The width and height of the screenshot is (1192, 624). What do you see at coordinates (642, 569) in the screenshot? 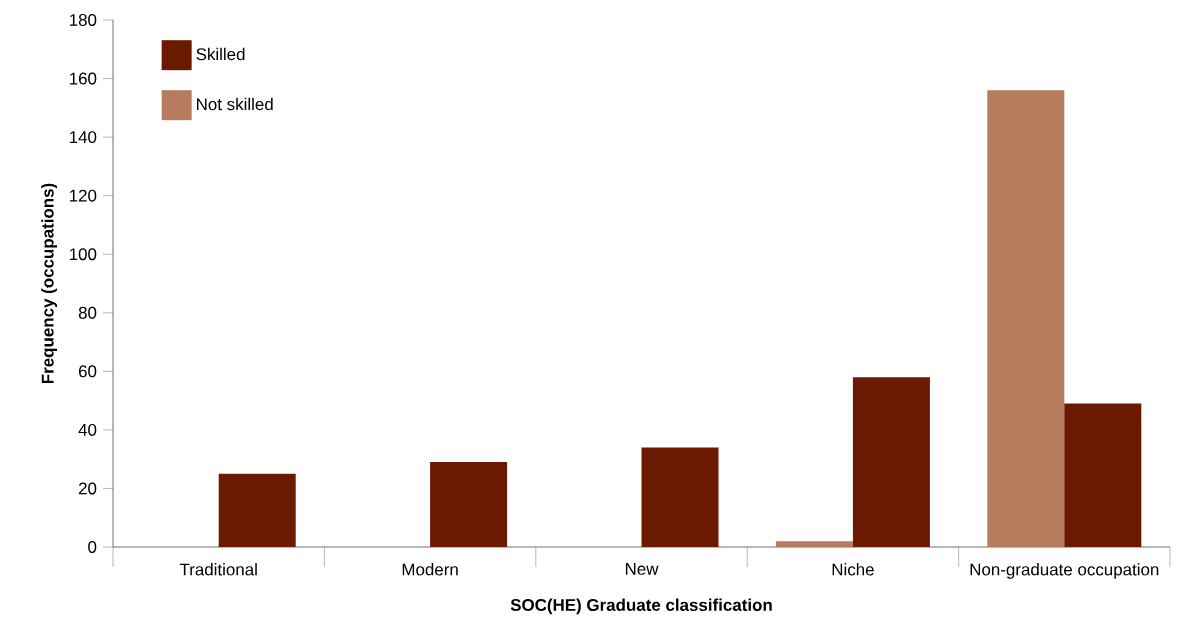
I see `x-tick-label: New` at bounding box center [642, 569].